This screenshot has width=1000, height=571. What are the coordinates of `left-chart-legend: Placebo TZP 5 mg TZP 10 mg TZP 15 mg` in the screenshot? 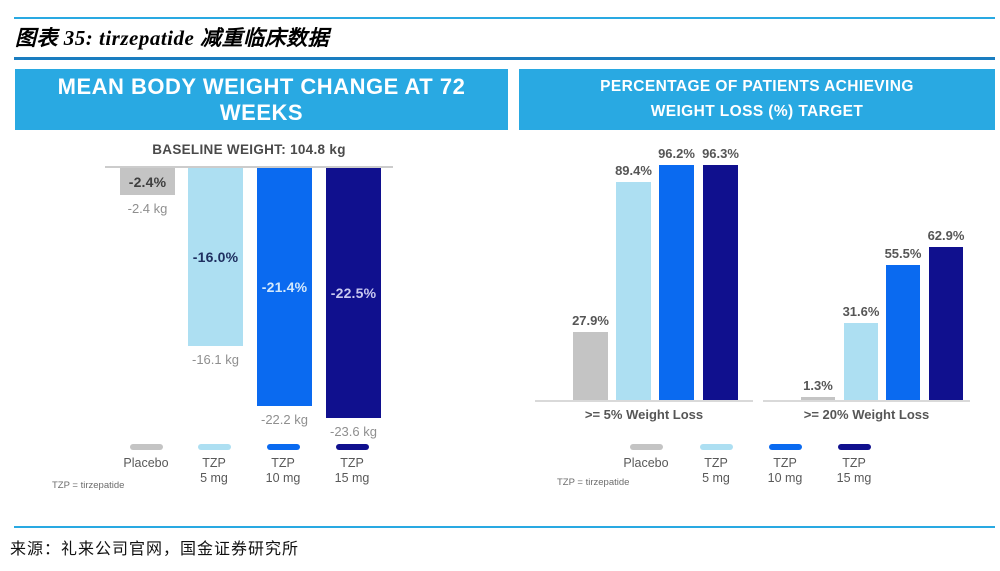 It's located at (500, 474).